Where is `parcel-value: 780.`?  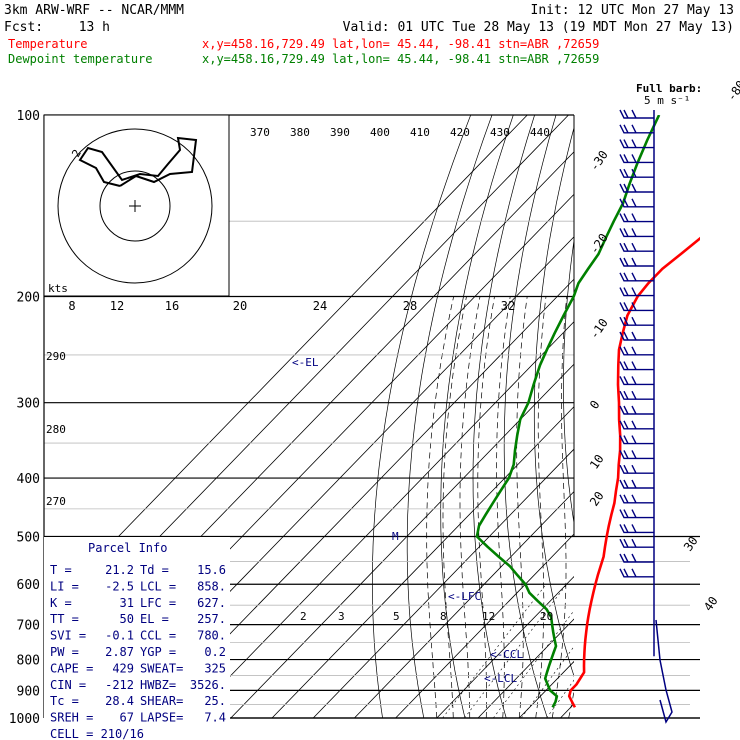
parcel-value: 780. is located at coordinates (211, 636).